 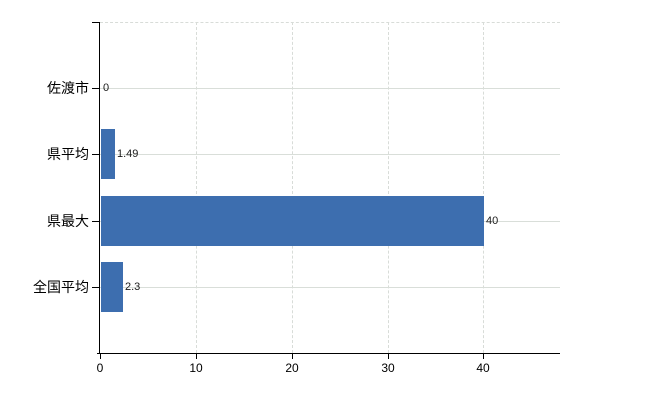 What do you see at coordinates (68, 88) in the screenshot?
I see `category-label: 佐渡市` at bounding box center [68, 88].